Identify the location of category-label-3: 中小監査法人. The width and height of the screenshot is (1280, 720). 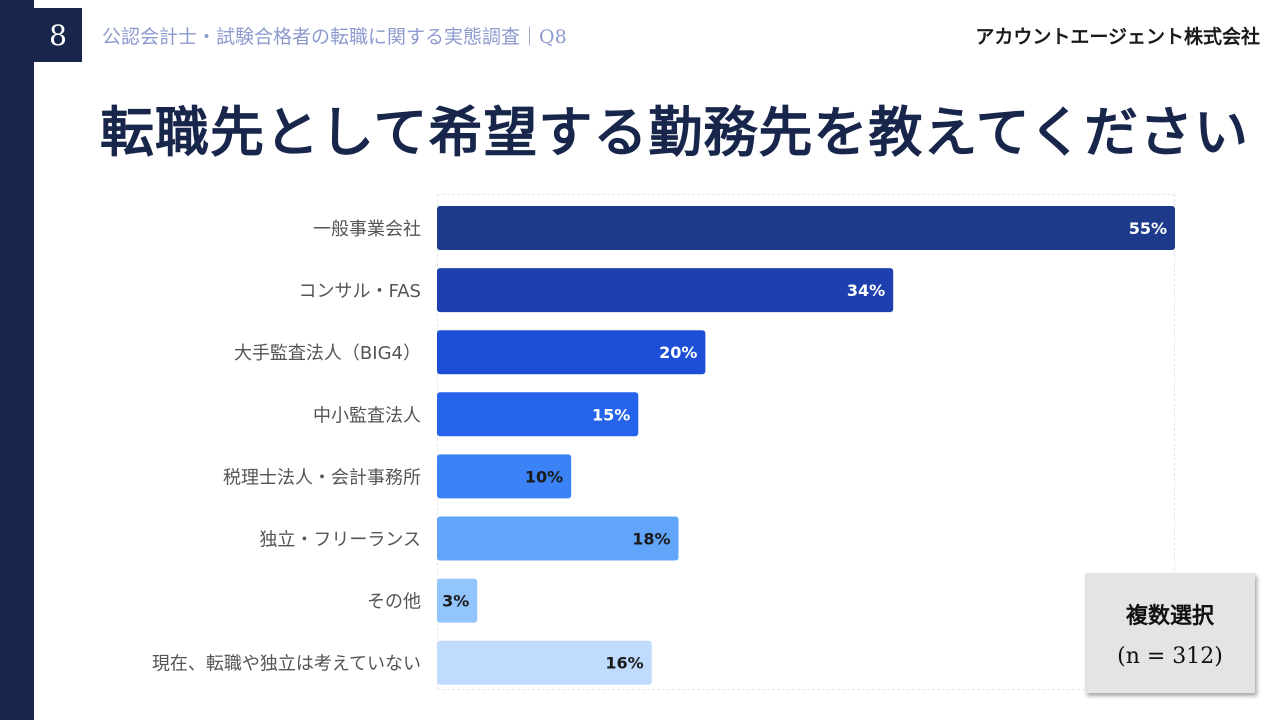
(367, 415).